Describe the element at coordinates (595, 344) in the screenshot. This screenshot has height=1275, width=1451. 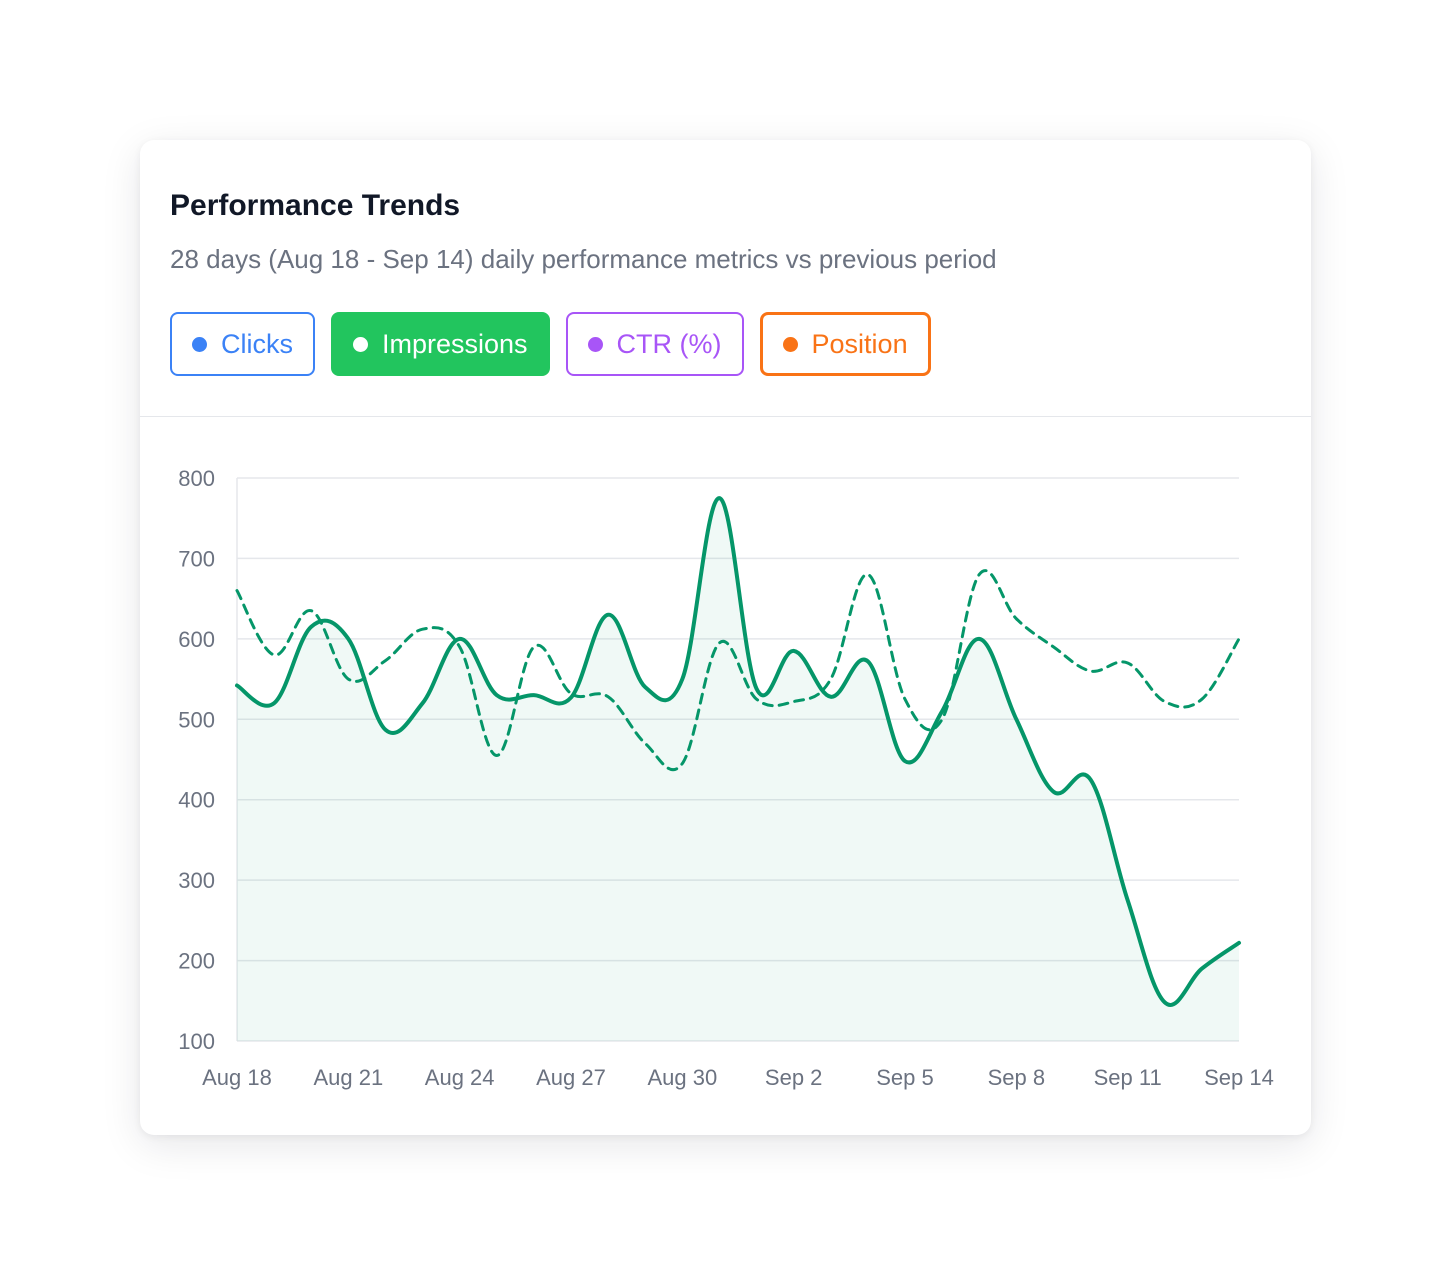
I see `ctr-dot-icon` at that location.